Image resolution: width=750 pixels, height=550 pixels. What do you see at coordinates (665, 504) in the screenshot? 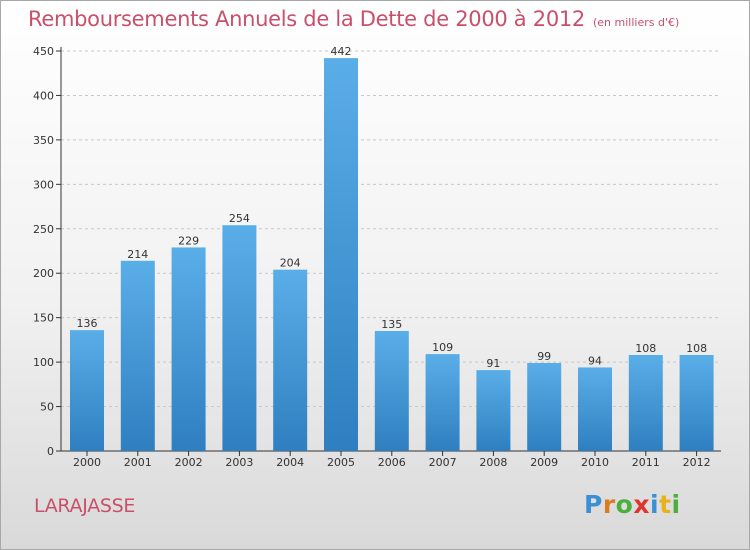
I see `logo-letter: t` at bounding box center [665, 504].